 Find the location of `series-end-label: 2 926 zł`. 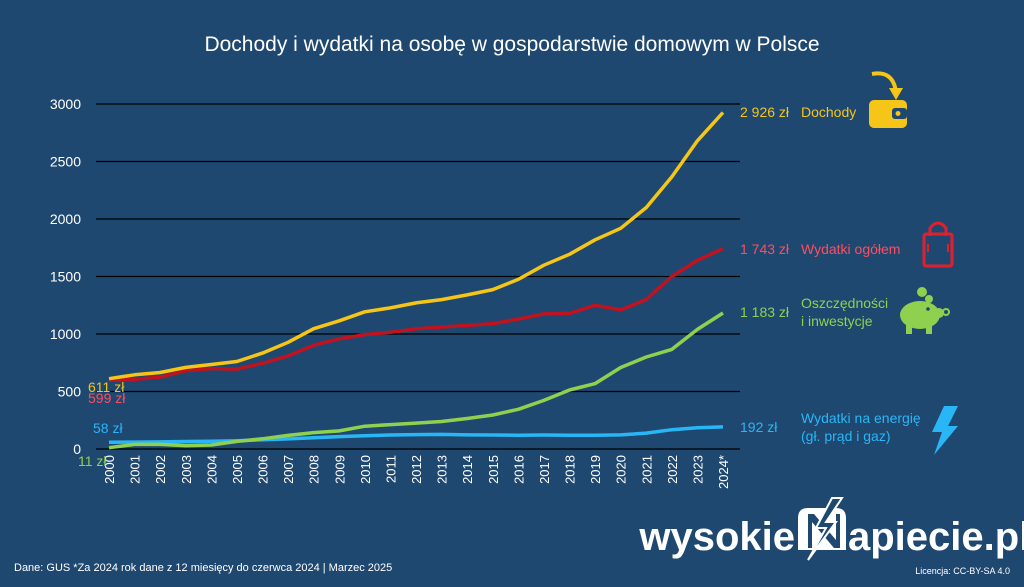

series-end-label: 2 926 zł is located at coordinates (765, 112).